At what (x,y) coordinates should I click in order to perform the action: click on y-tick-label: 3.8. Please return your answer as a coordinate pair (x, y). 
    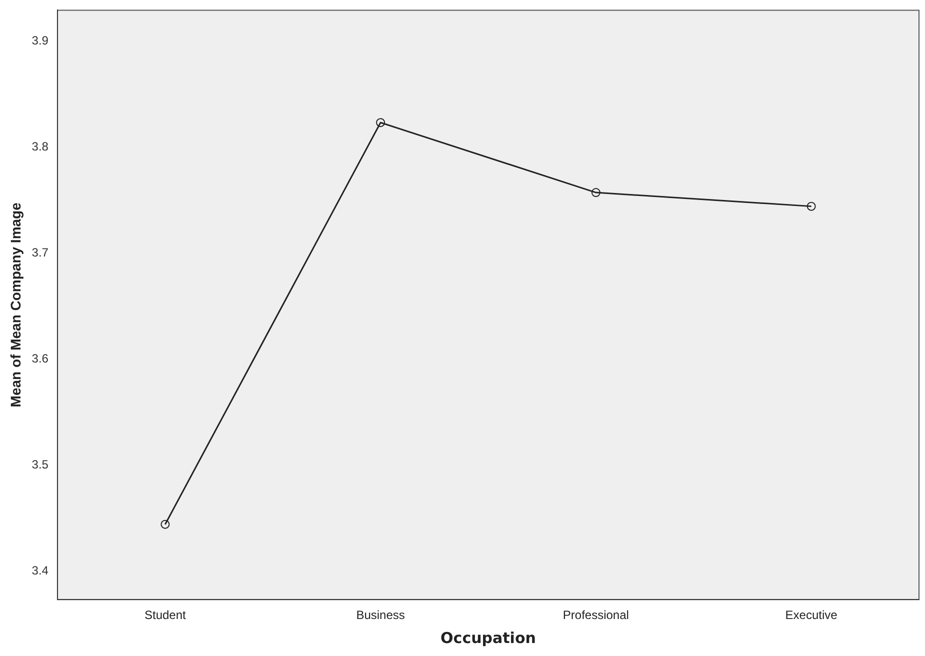
    Looking at the image, I should click on (40, 146).